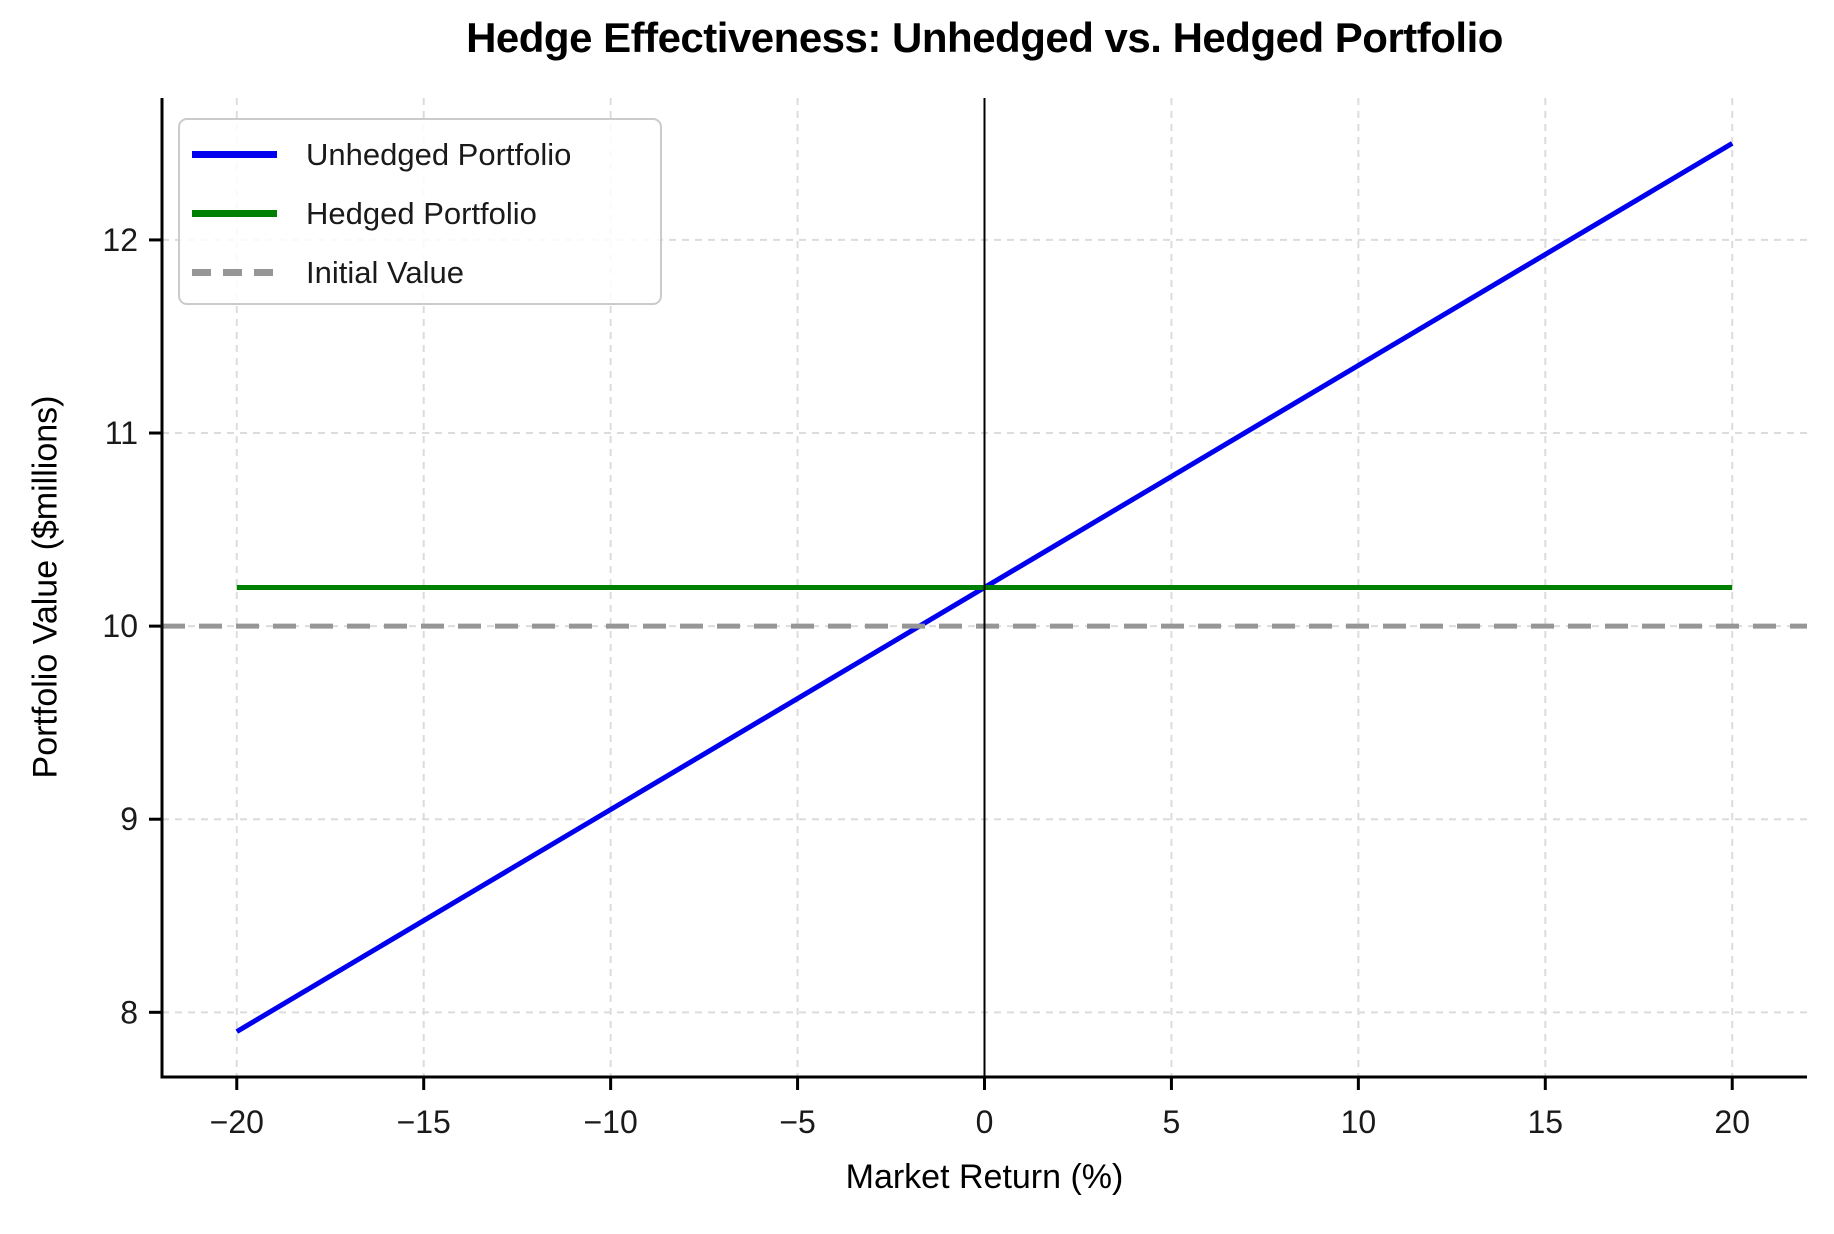  What do you see at coordinates (237, 1122) in the screenshot?
I see `svg-text: −20` at bounding box center [237, 1122].